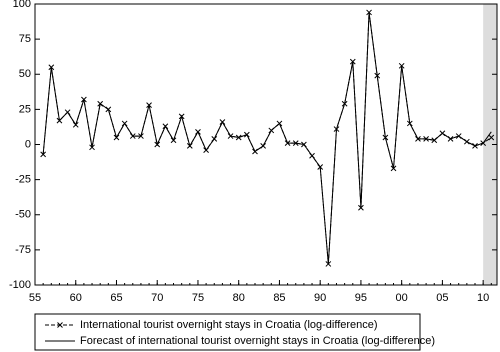 The height and width of the screenshot is (352, 500). What do you see at coordinates (402, 298) in the screenshot?
I see `x-tick-label: 00` at bounding box center [402, 298].